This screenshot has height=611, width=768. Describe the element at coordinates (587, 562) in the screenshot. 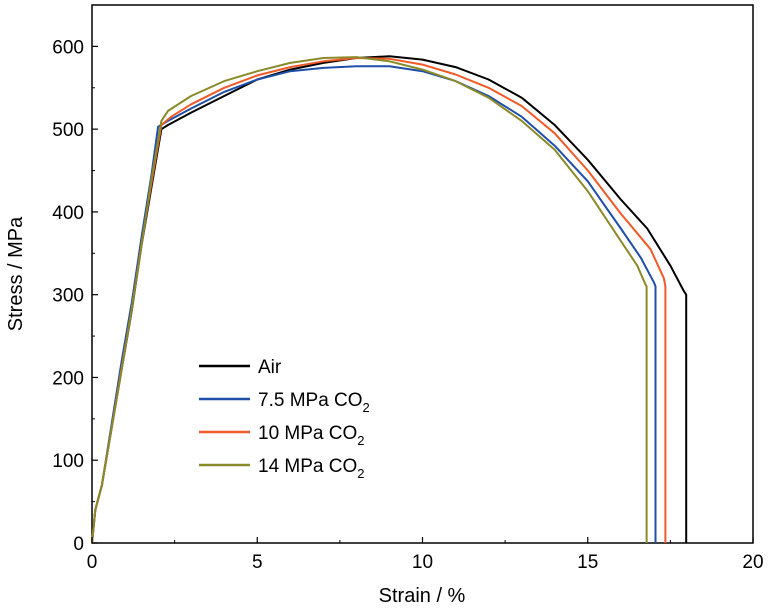

I see `x-tick-label: 15` at that location.